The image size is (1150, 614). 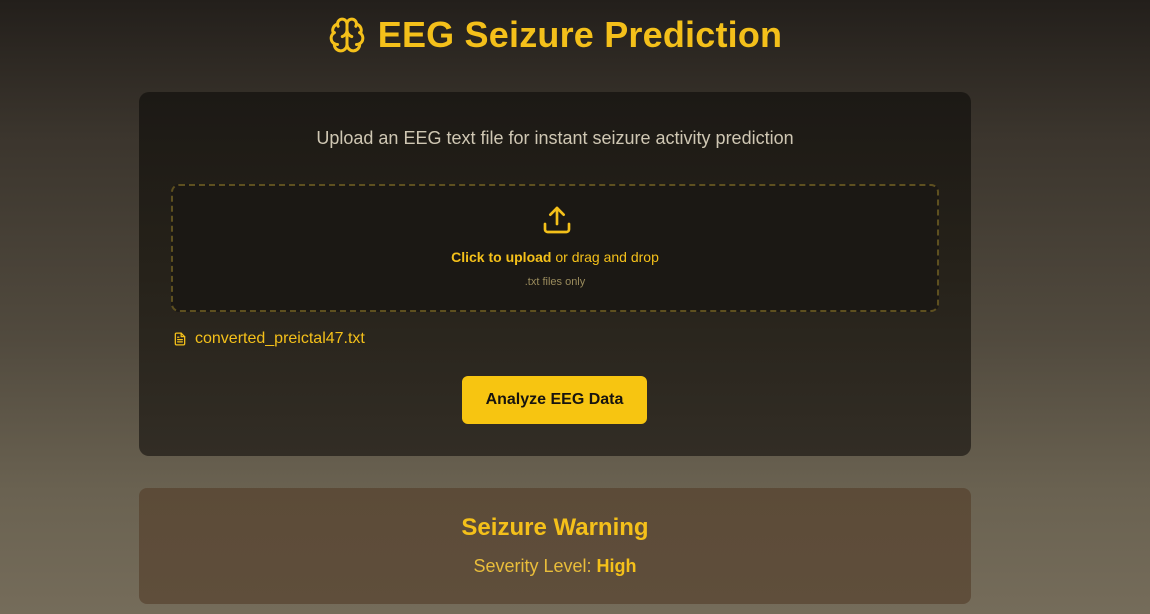 What do you see at coordinates (347, 35) in the screenshot?
I see `brain-icon` at bounding box center [347, 35].